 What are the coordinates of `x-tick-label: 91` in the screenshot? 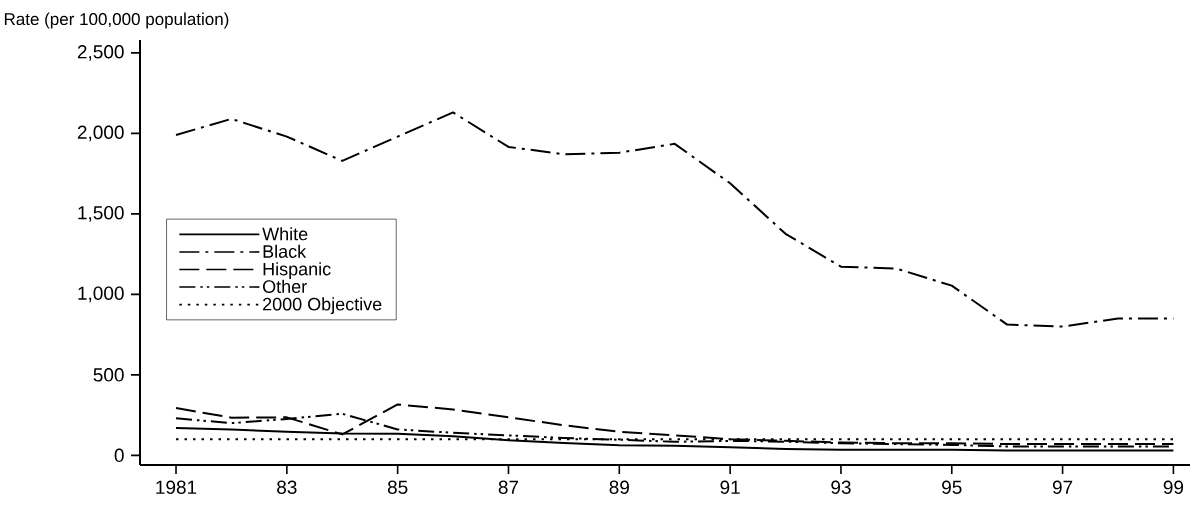 It's located at (730, 487).